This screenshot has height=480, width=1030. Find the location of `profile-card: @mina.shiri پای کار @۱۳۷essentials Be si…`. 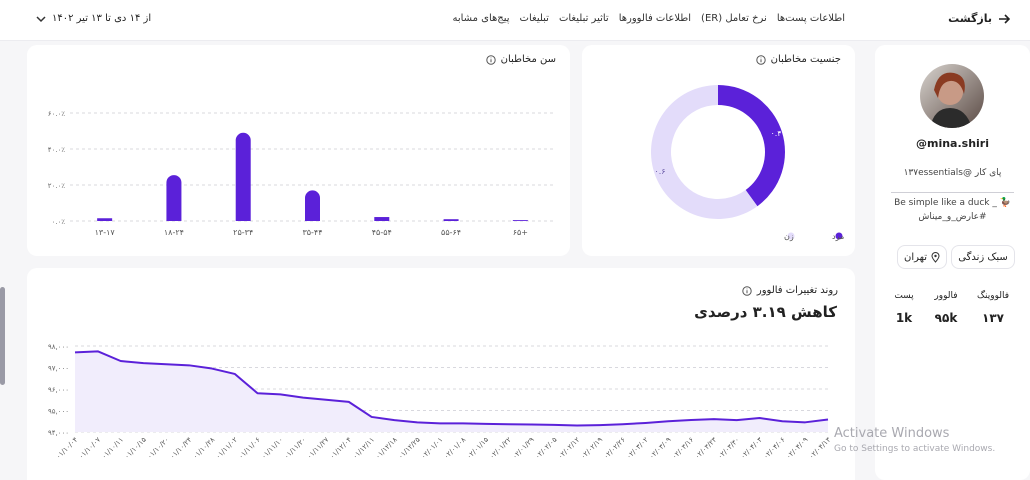

profile-card: @mina.shiri پای کار @۱۳۷essentials Be si… is located at coordinates (952, 262).